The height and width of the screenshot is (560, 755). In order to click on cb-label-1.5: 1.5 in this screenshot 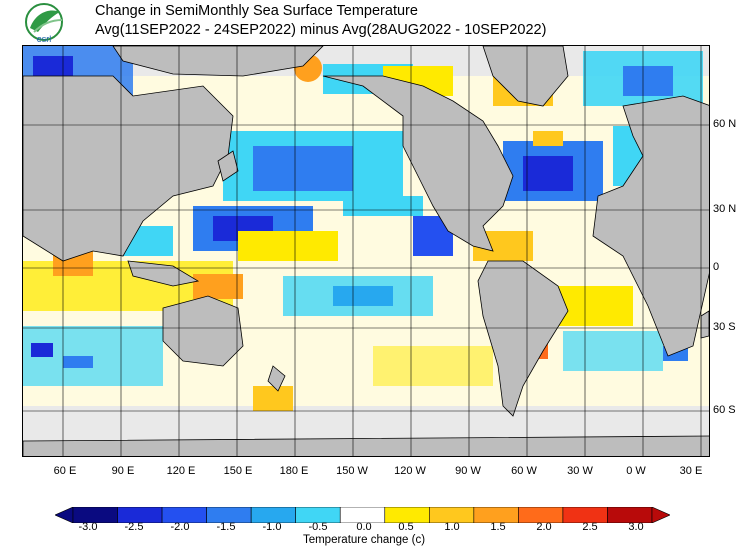, I will do `click(498, 527)`.